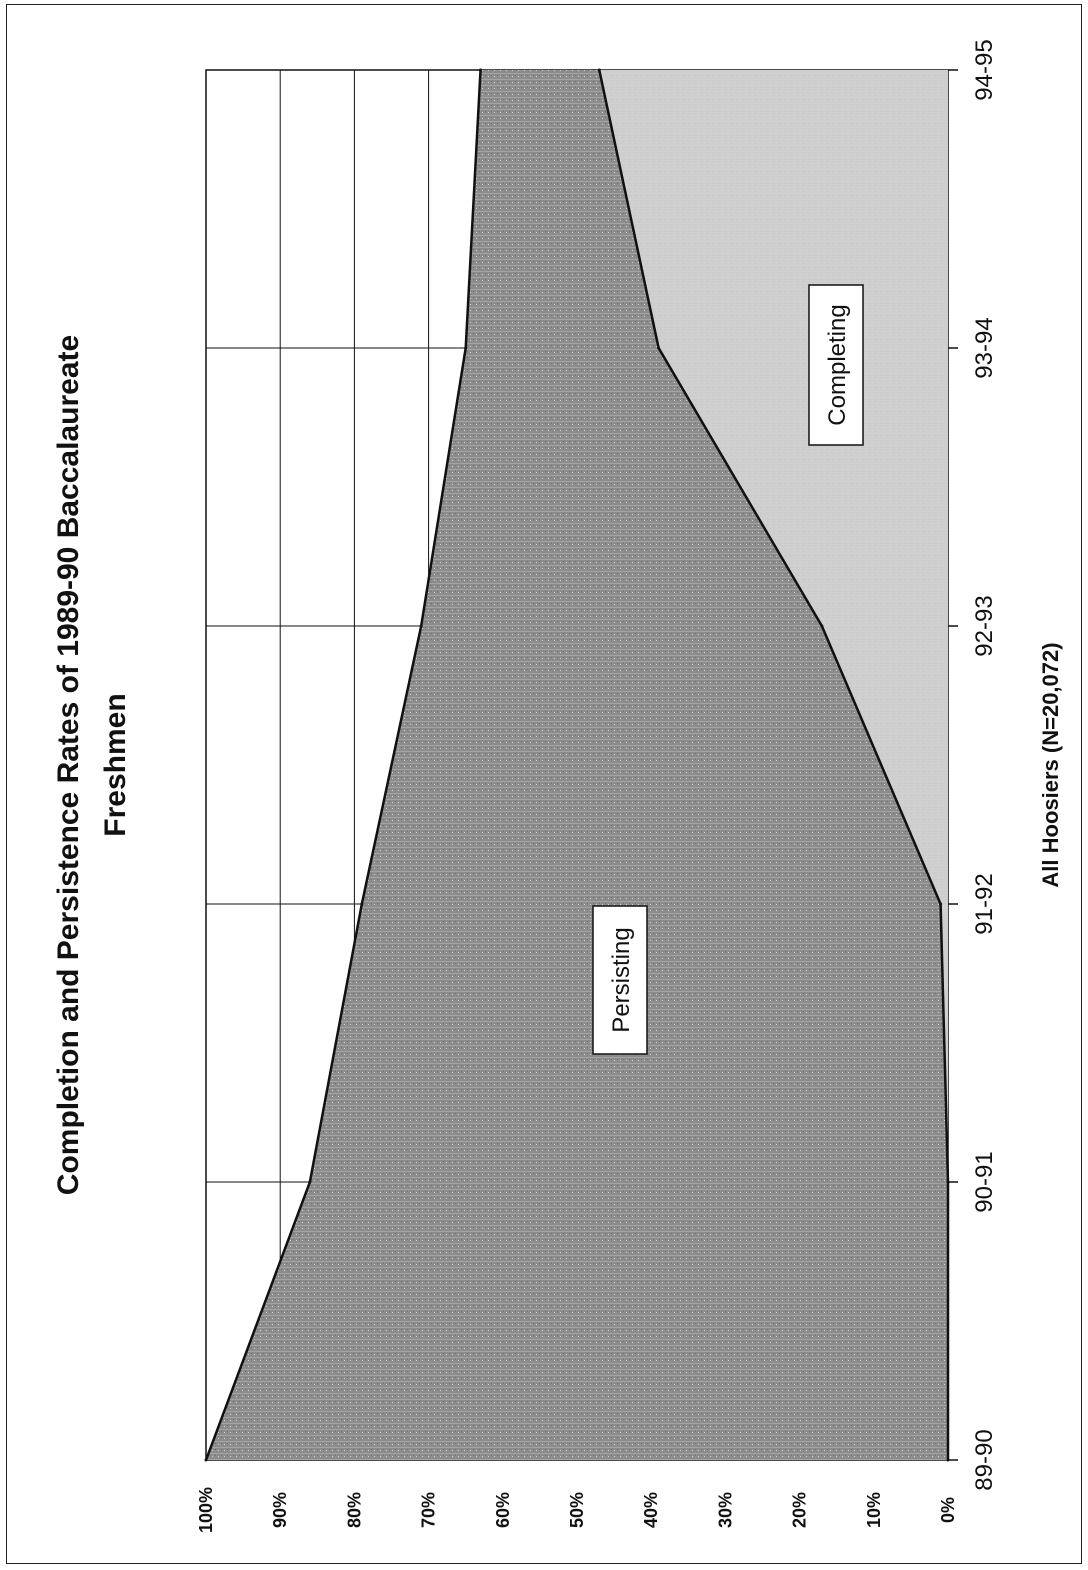 This screenshot has width=1088, height=1570. I want to click on completing-label-box: Completing, so click(836, 365).